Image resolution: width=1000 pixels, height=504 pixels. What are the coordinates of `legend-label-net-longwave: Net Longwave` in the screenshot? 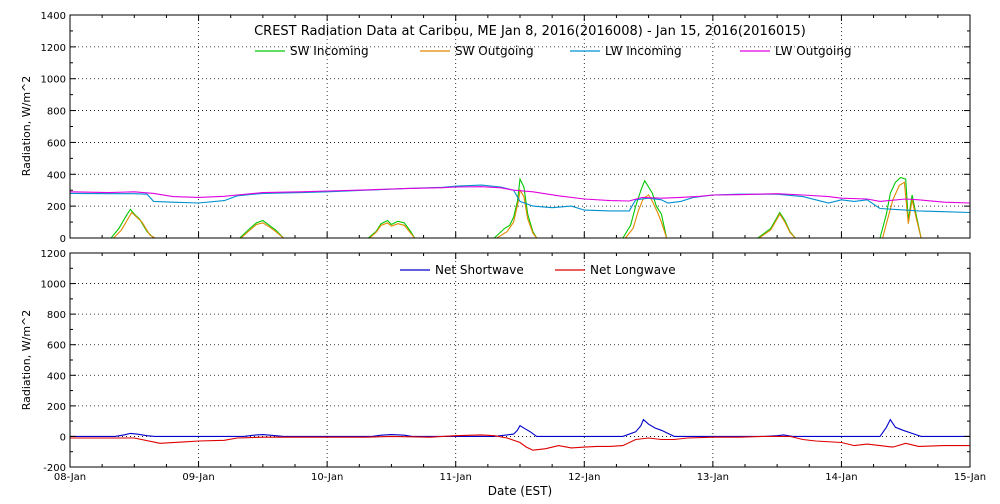 It's located at (633, 270).